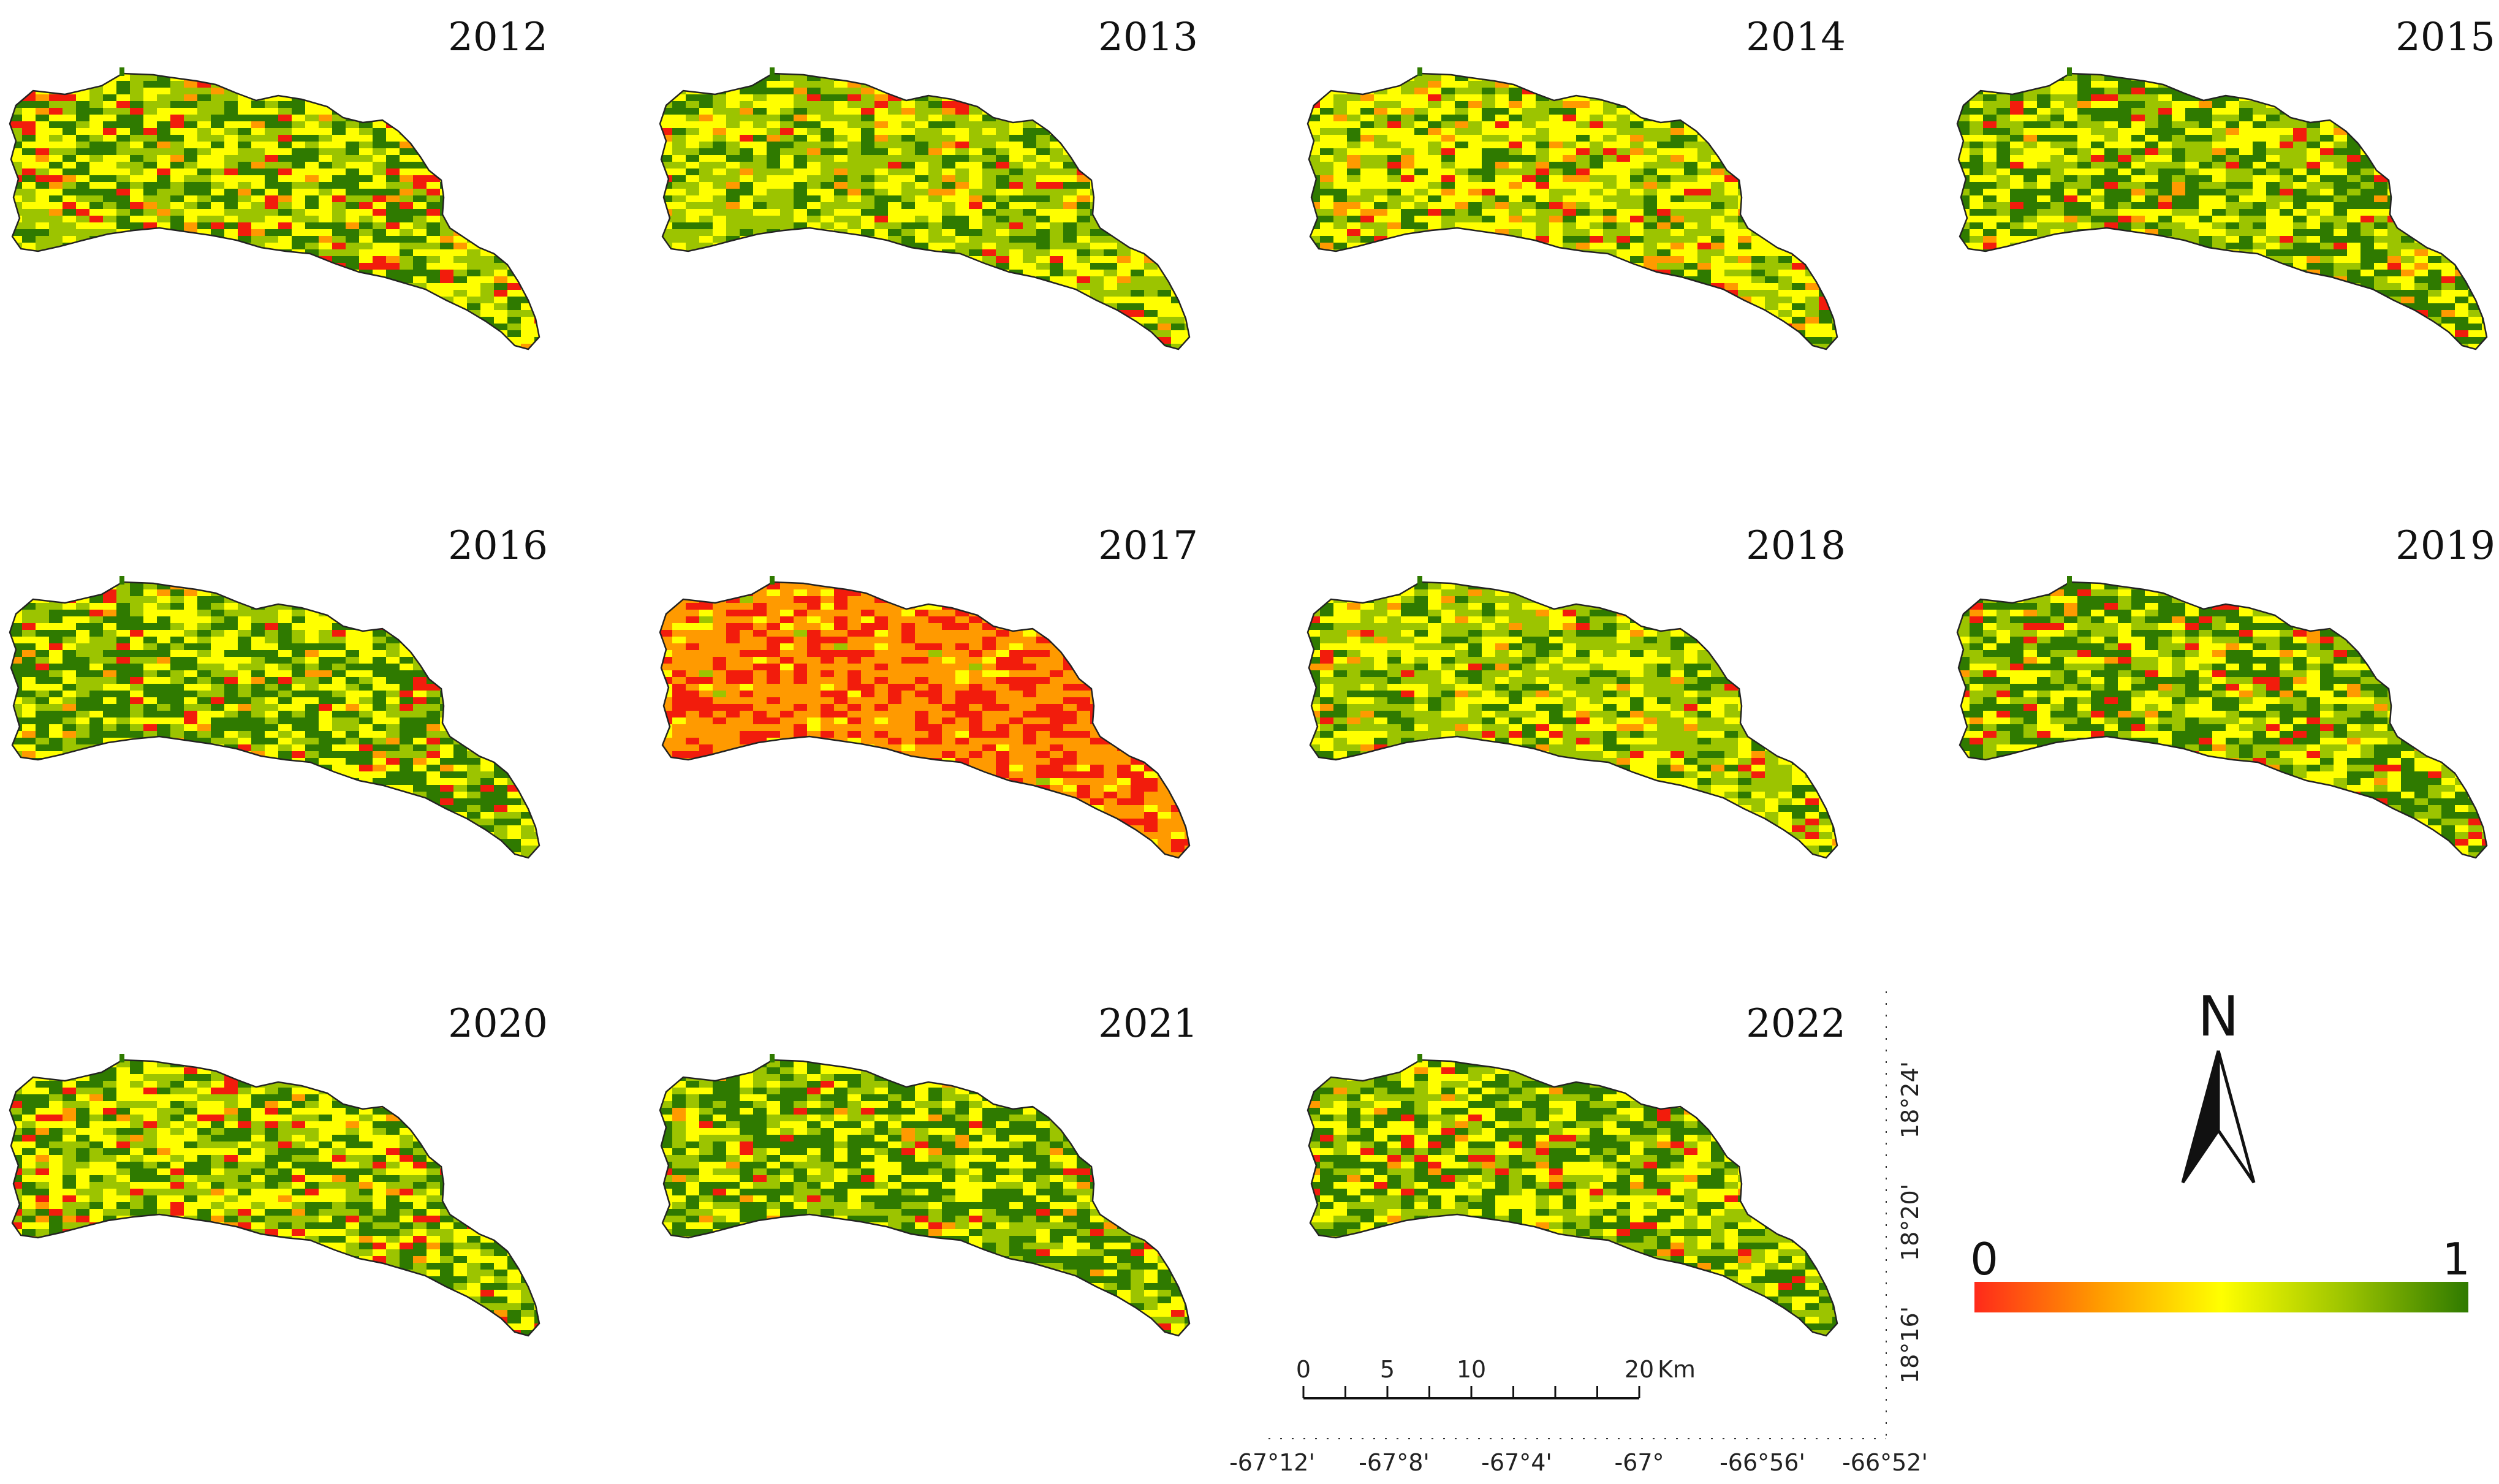 The image size is (2499, 1484). Describe the element at coordinates (1578, 1463) in the screenshot. I see `longitude-labels: -67°12' -67°8' -67°4' -67° -66°56' -66°52'` at that location.